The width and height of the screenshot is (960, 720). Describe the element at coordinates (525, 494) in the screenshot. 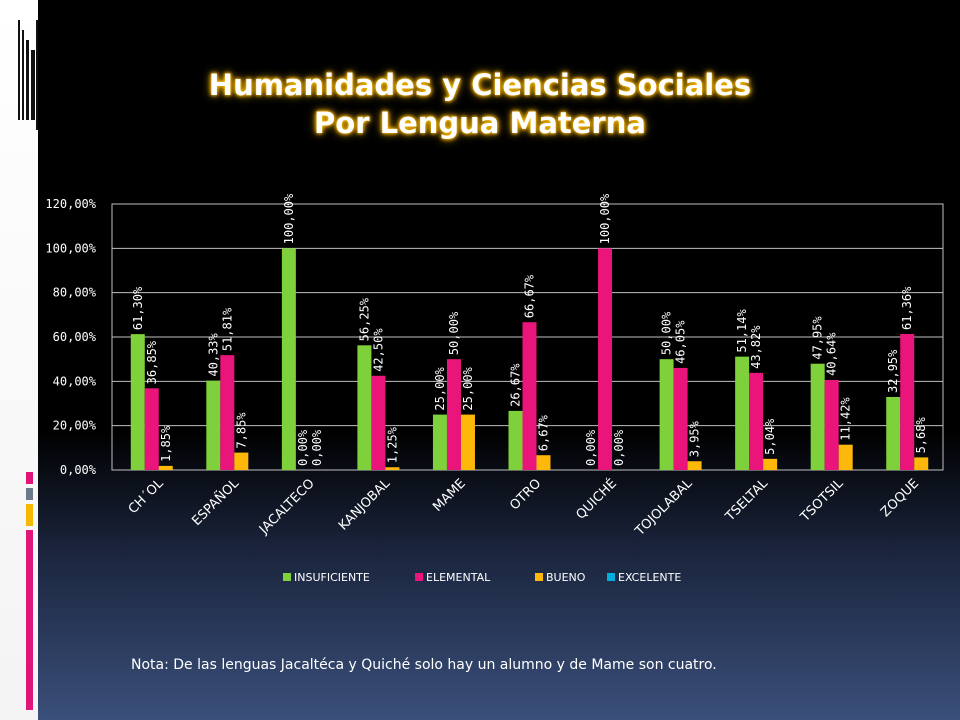

I see `category-label: OTRO` at that location.